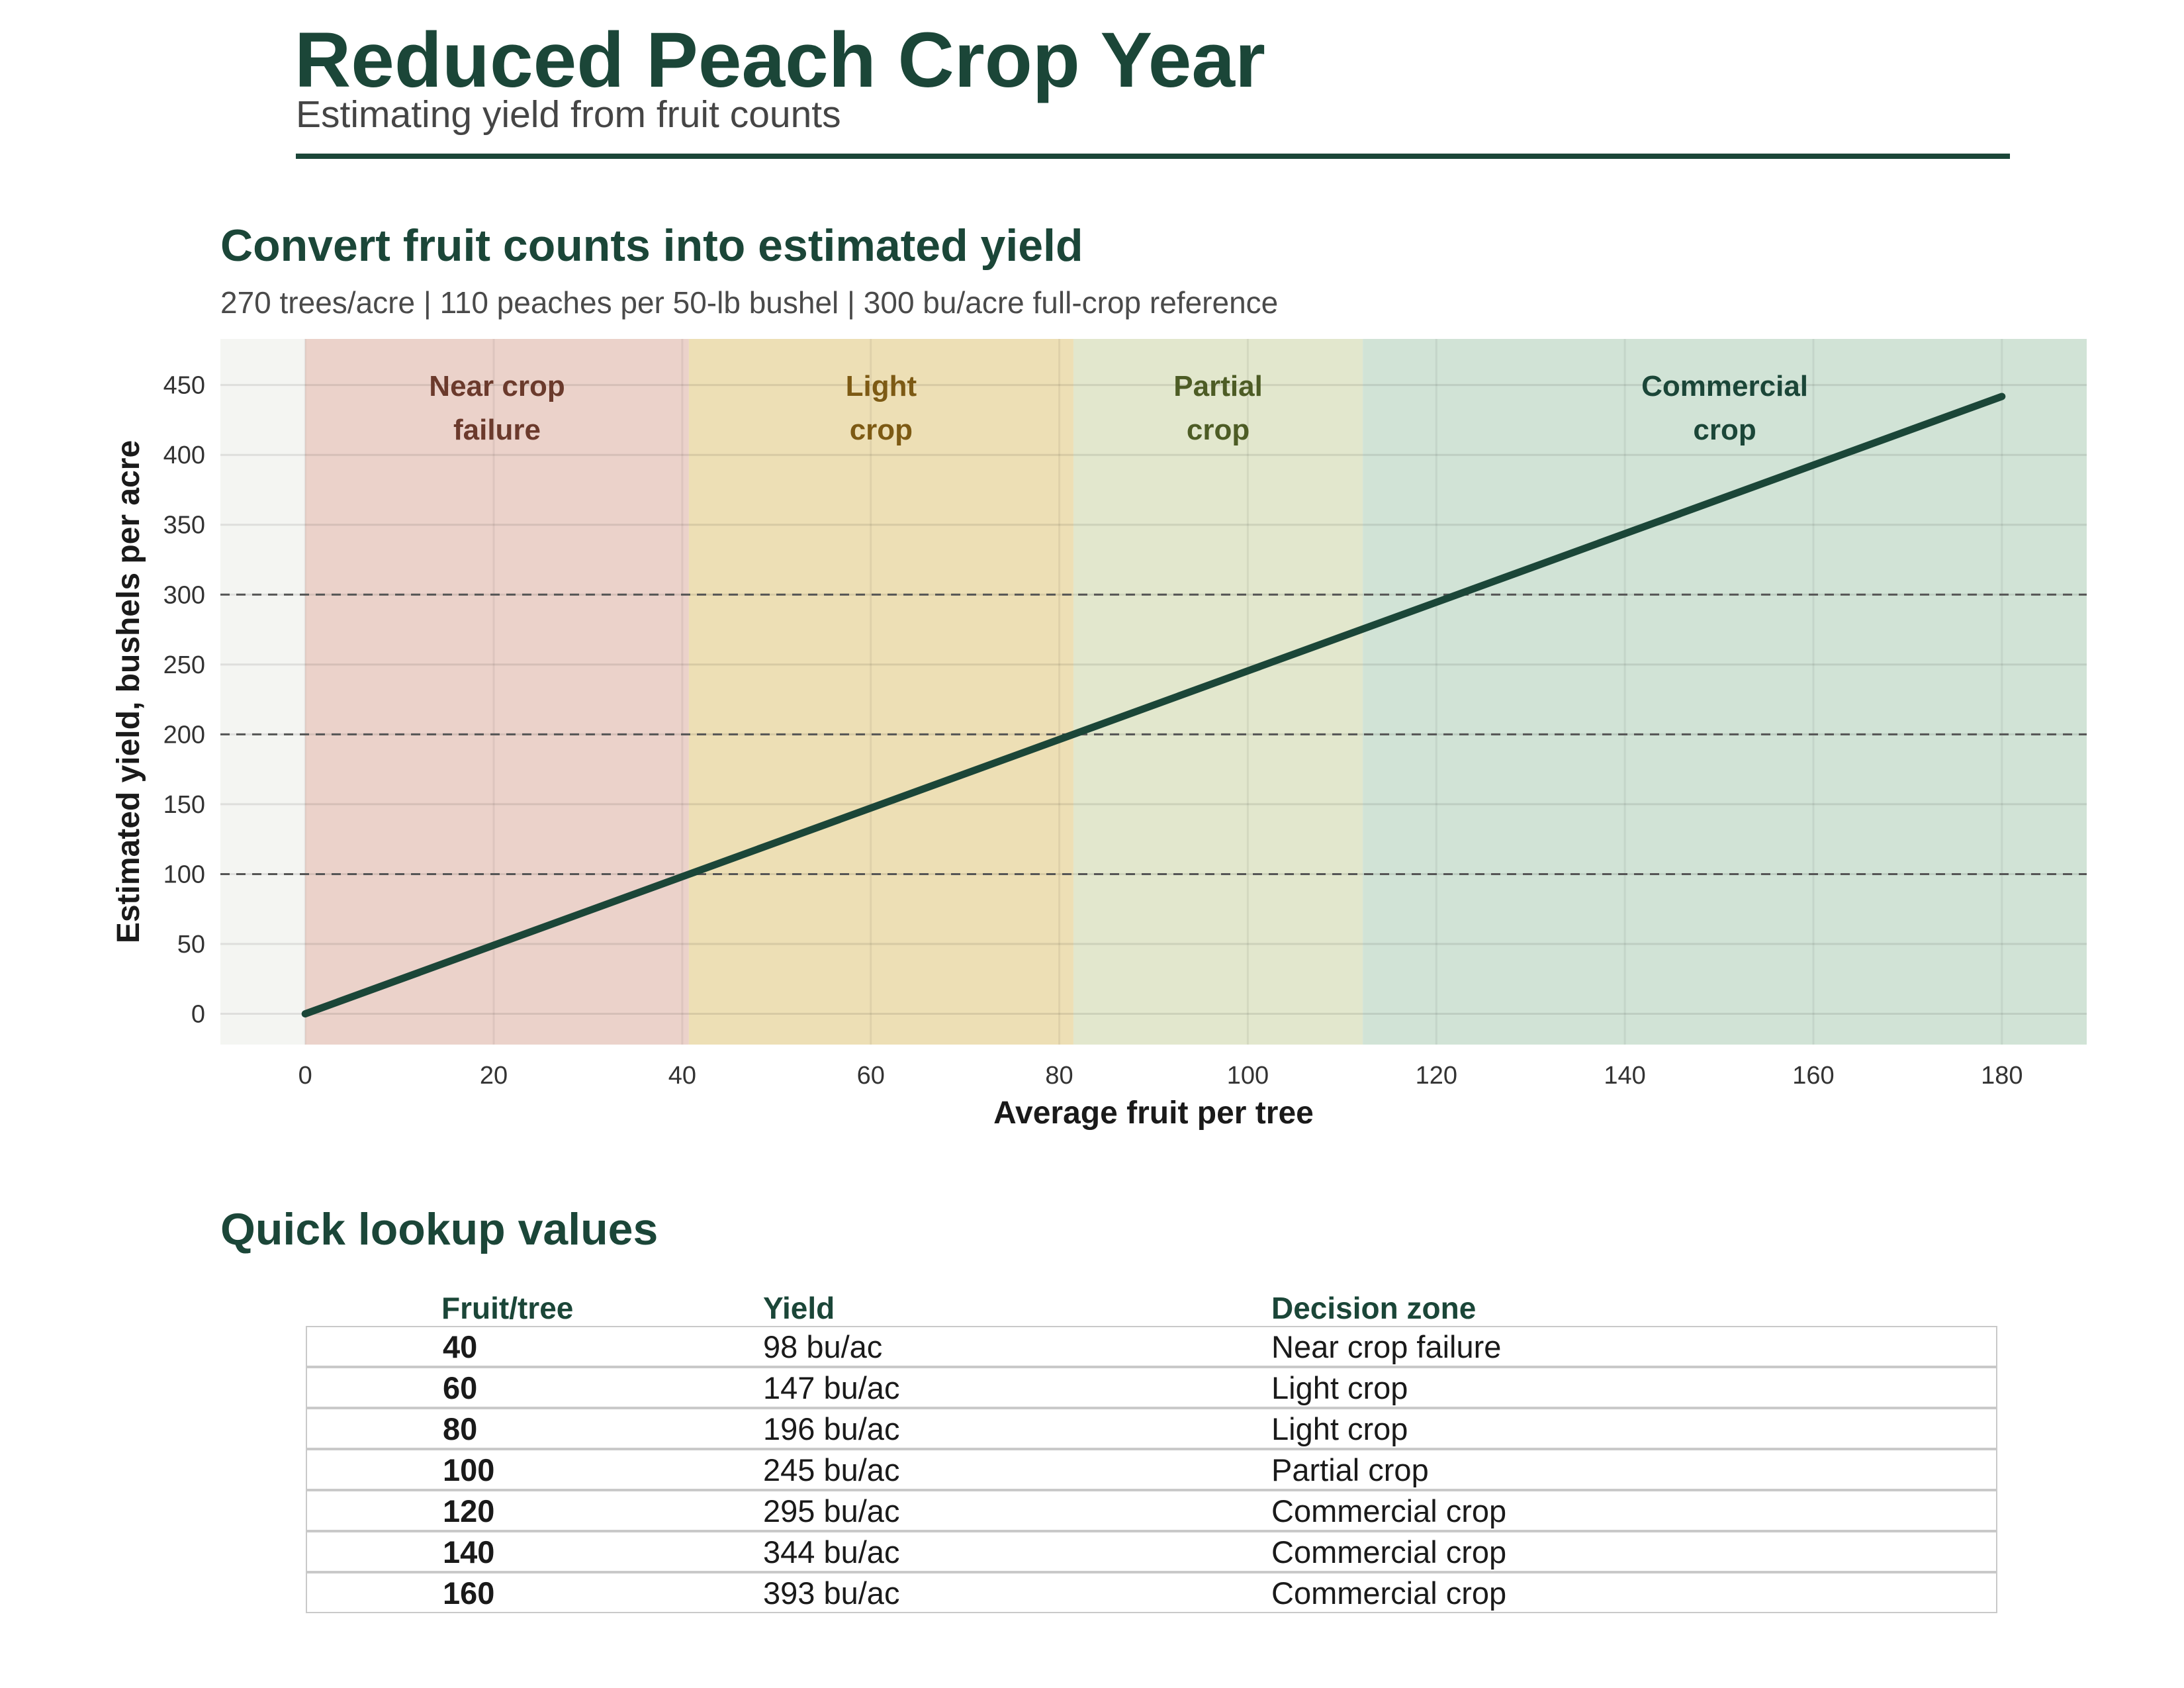  Describe the element at coordinates (1151, 1307) in the screenshot. I see `table-header-row: Fruit/tree Yield Decision zone` at that location.